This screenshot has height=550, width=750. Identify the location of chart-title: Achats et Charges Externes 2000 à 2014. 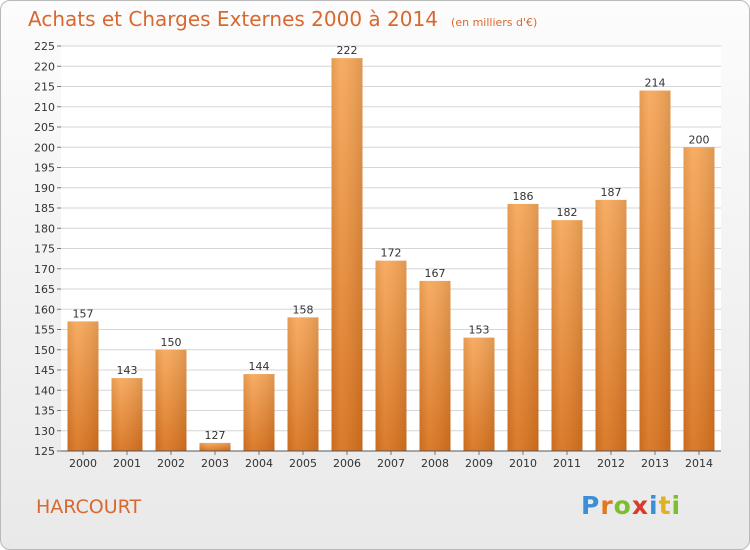
(233, 19).